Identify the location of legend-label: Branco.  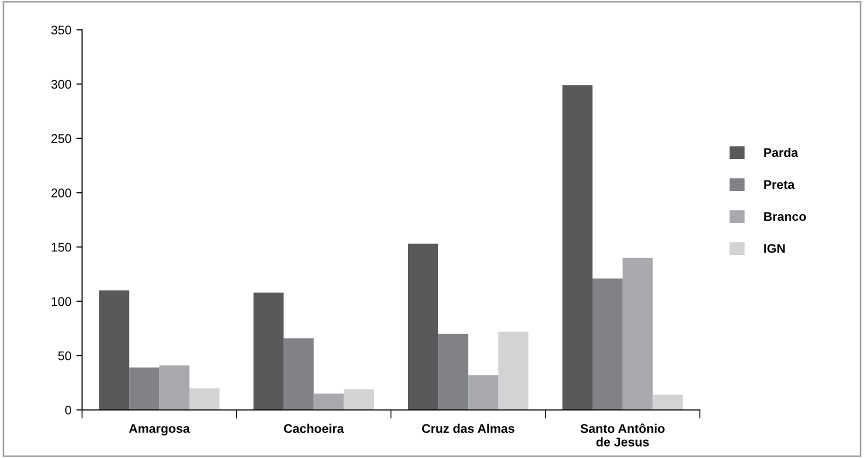
(785, 216).